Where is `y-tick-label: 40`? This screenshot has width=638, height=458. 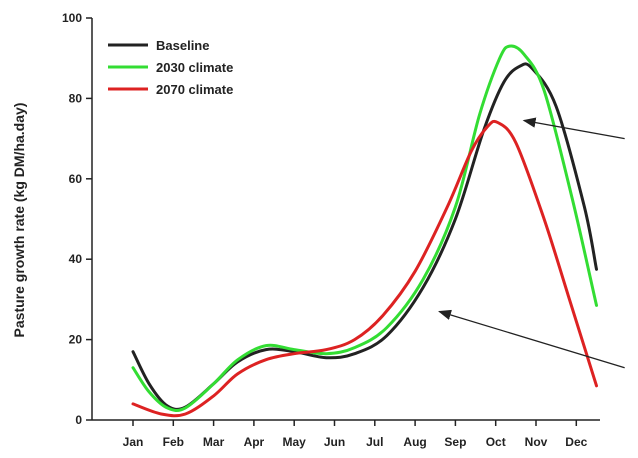 y-tick-label: 40 is located at coordinates (76, 259).